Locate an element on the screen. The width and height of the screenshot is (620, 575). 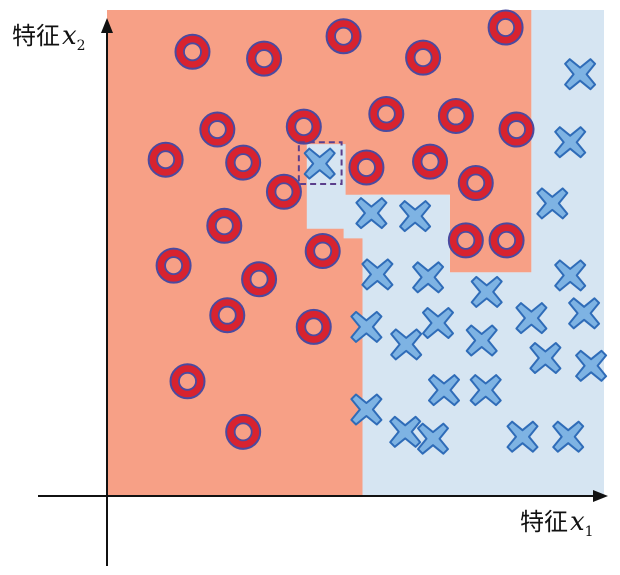
highlight-layer is located at coordinates (320, 163).